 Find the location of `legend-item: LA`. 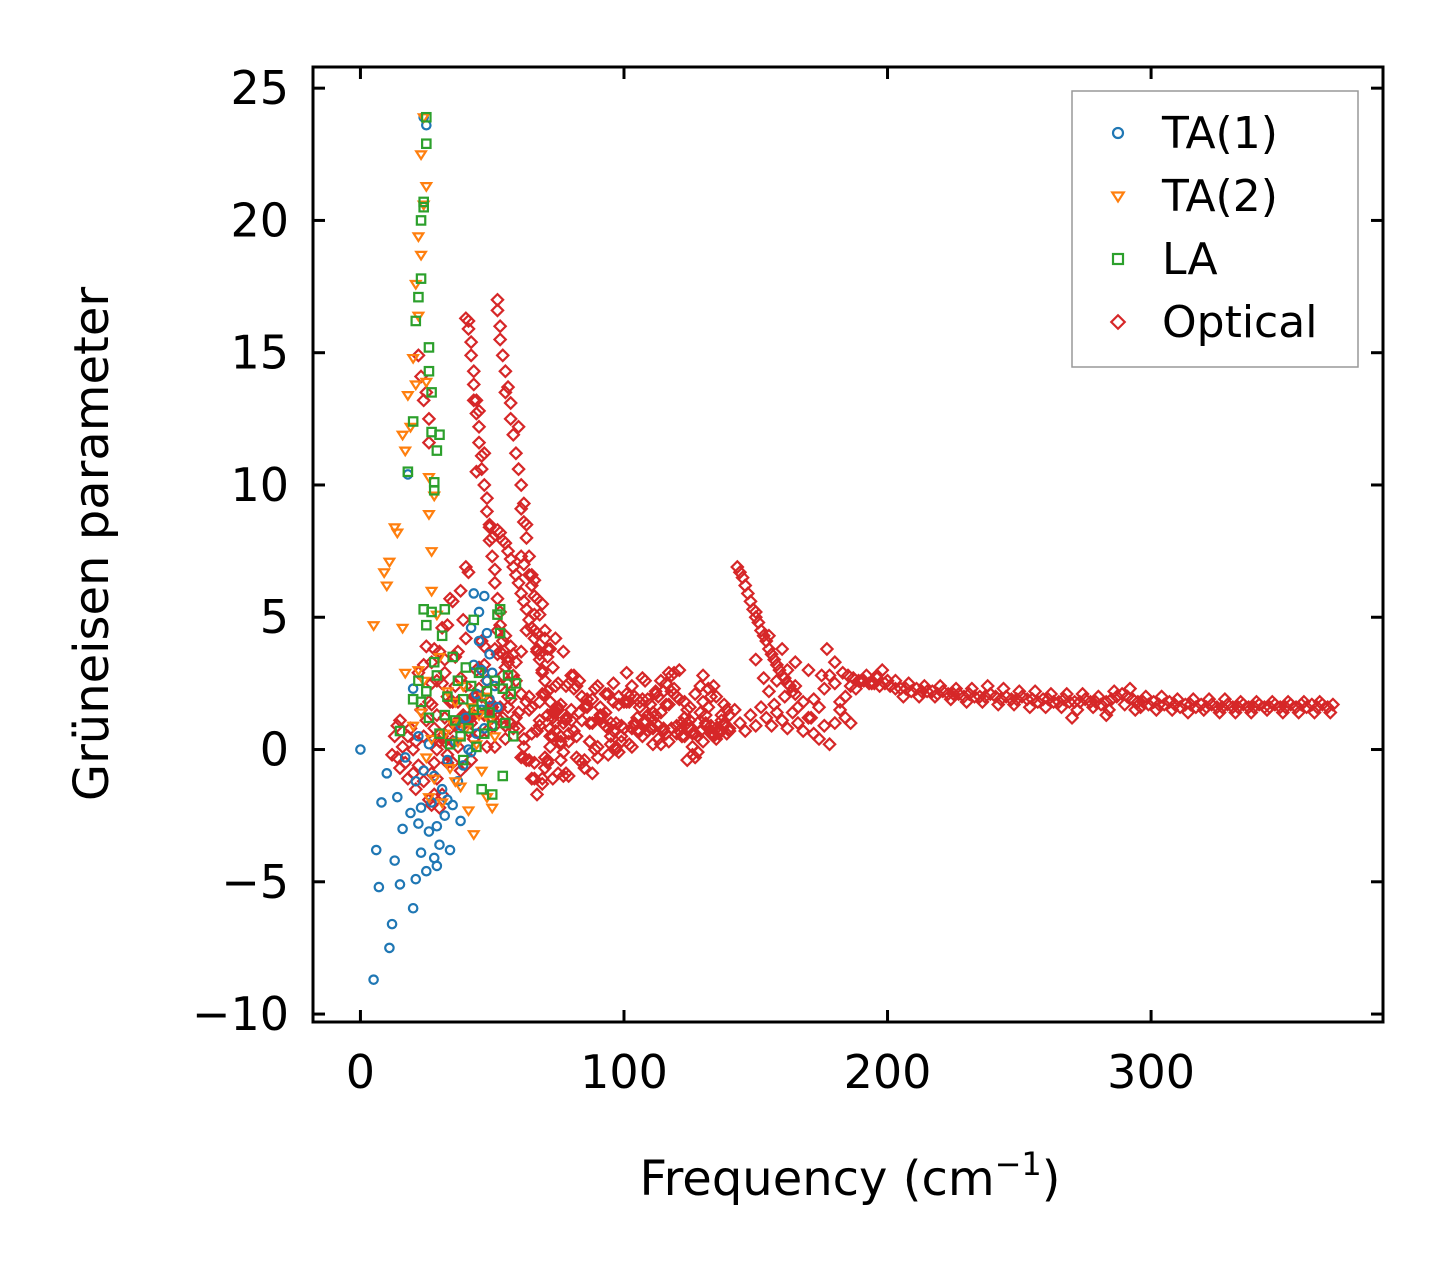

legend-item: LA is located at coordinates (1164, 259).